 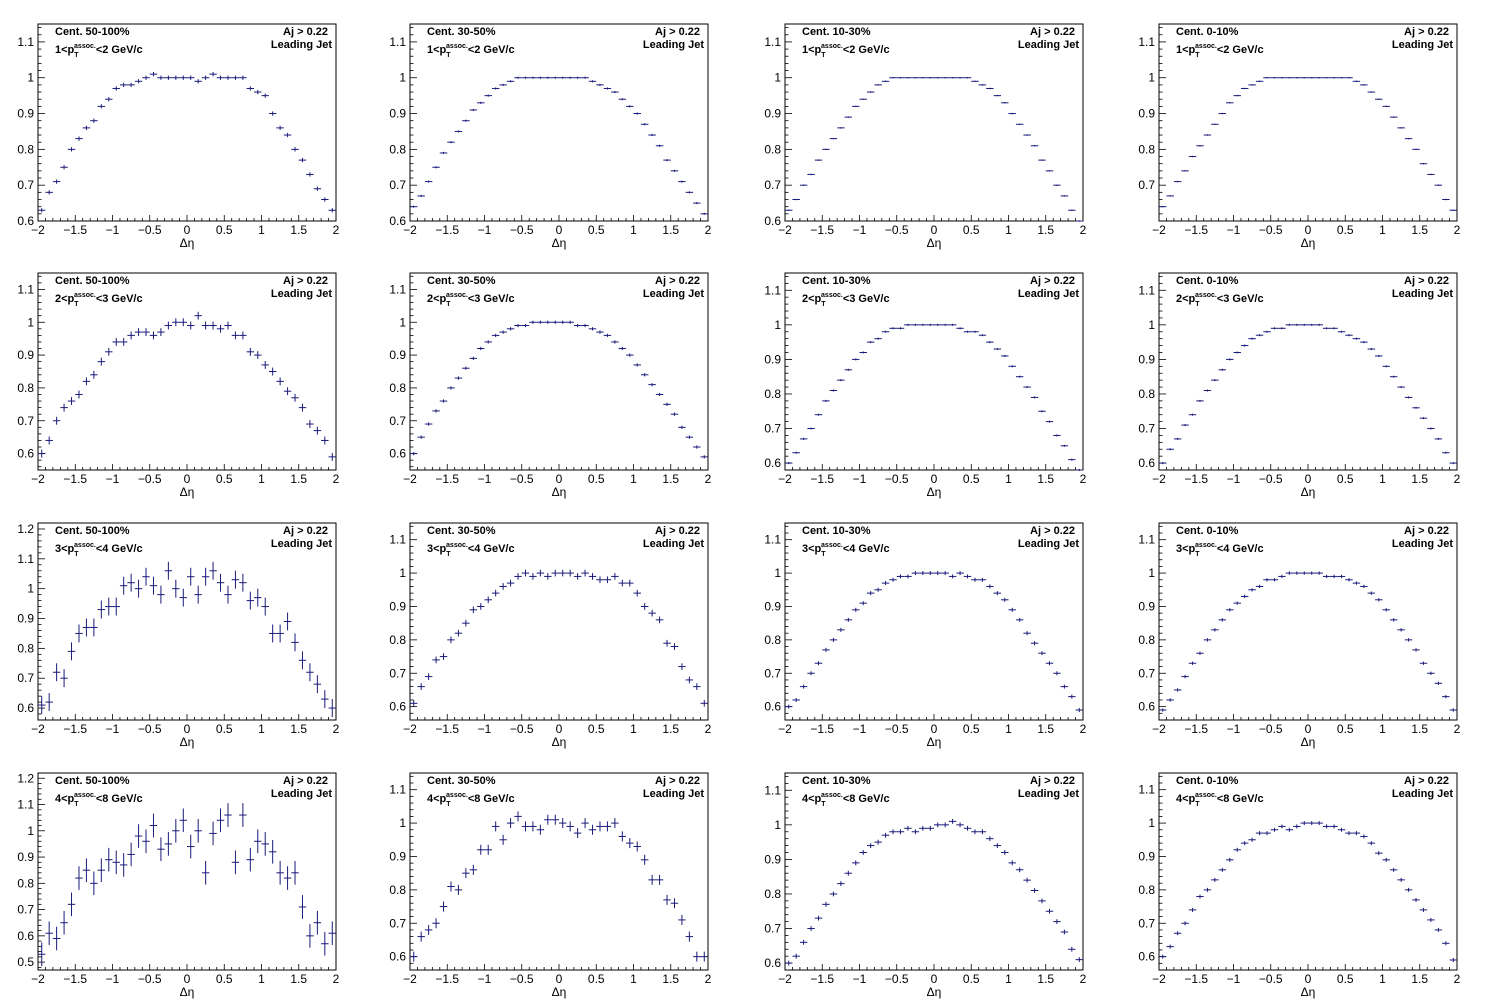 I want to click on plot-frame, so click(x=934, y=621).